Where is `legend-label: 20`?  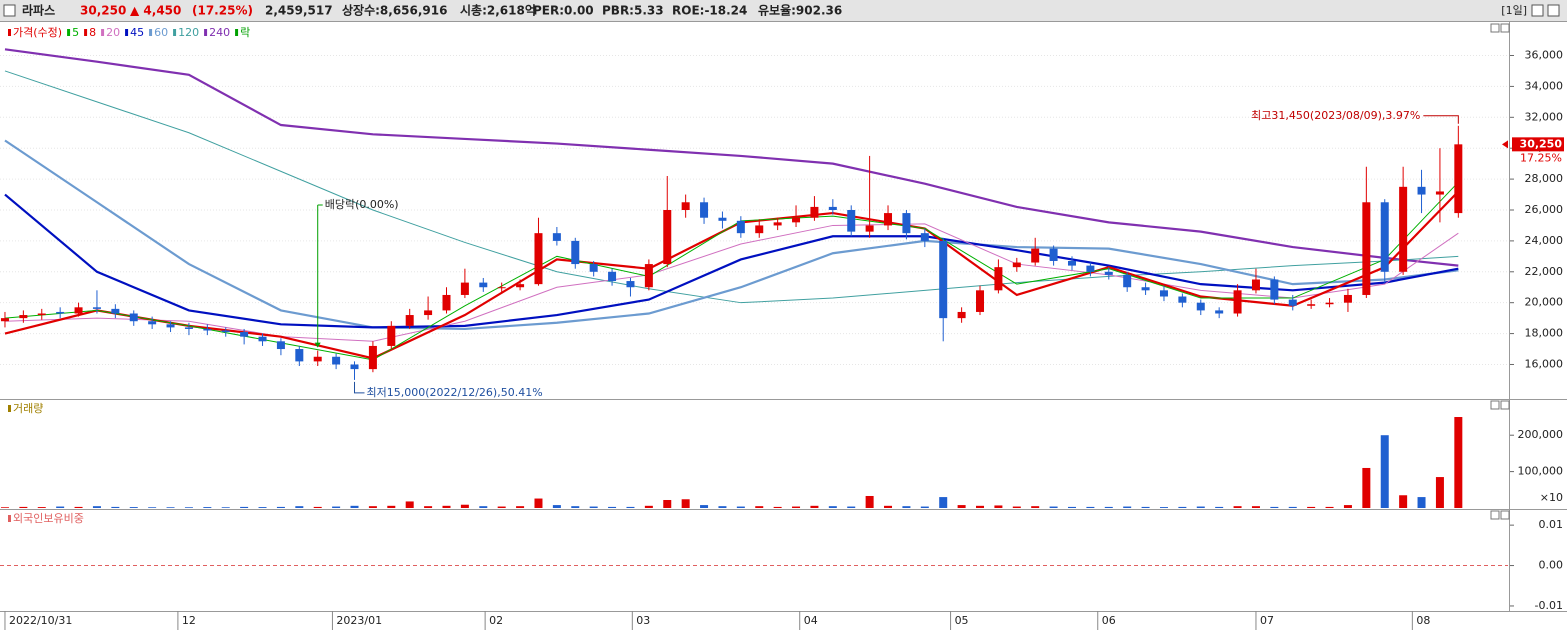
legend-label: 20 is located at coordinates (113, 32).